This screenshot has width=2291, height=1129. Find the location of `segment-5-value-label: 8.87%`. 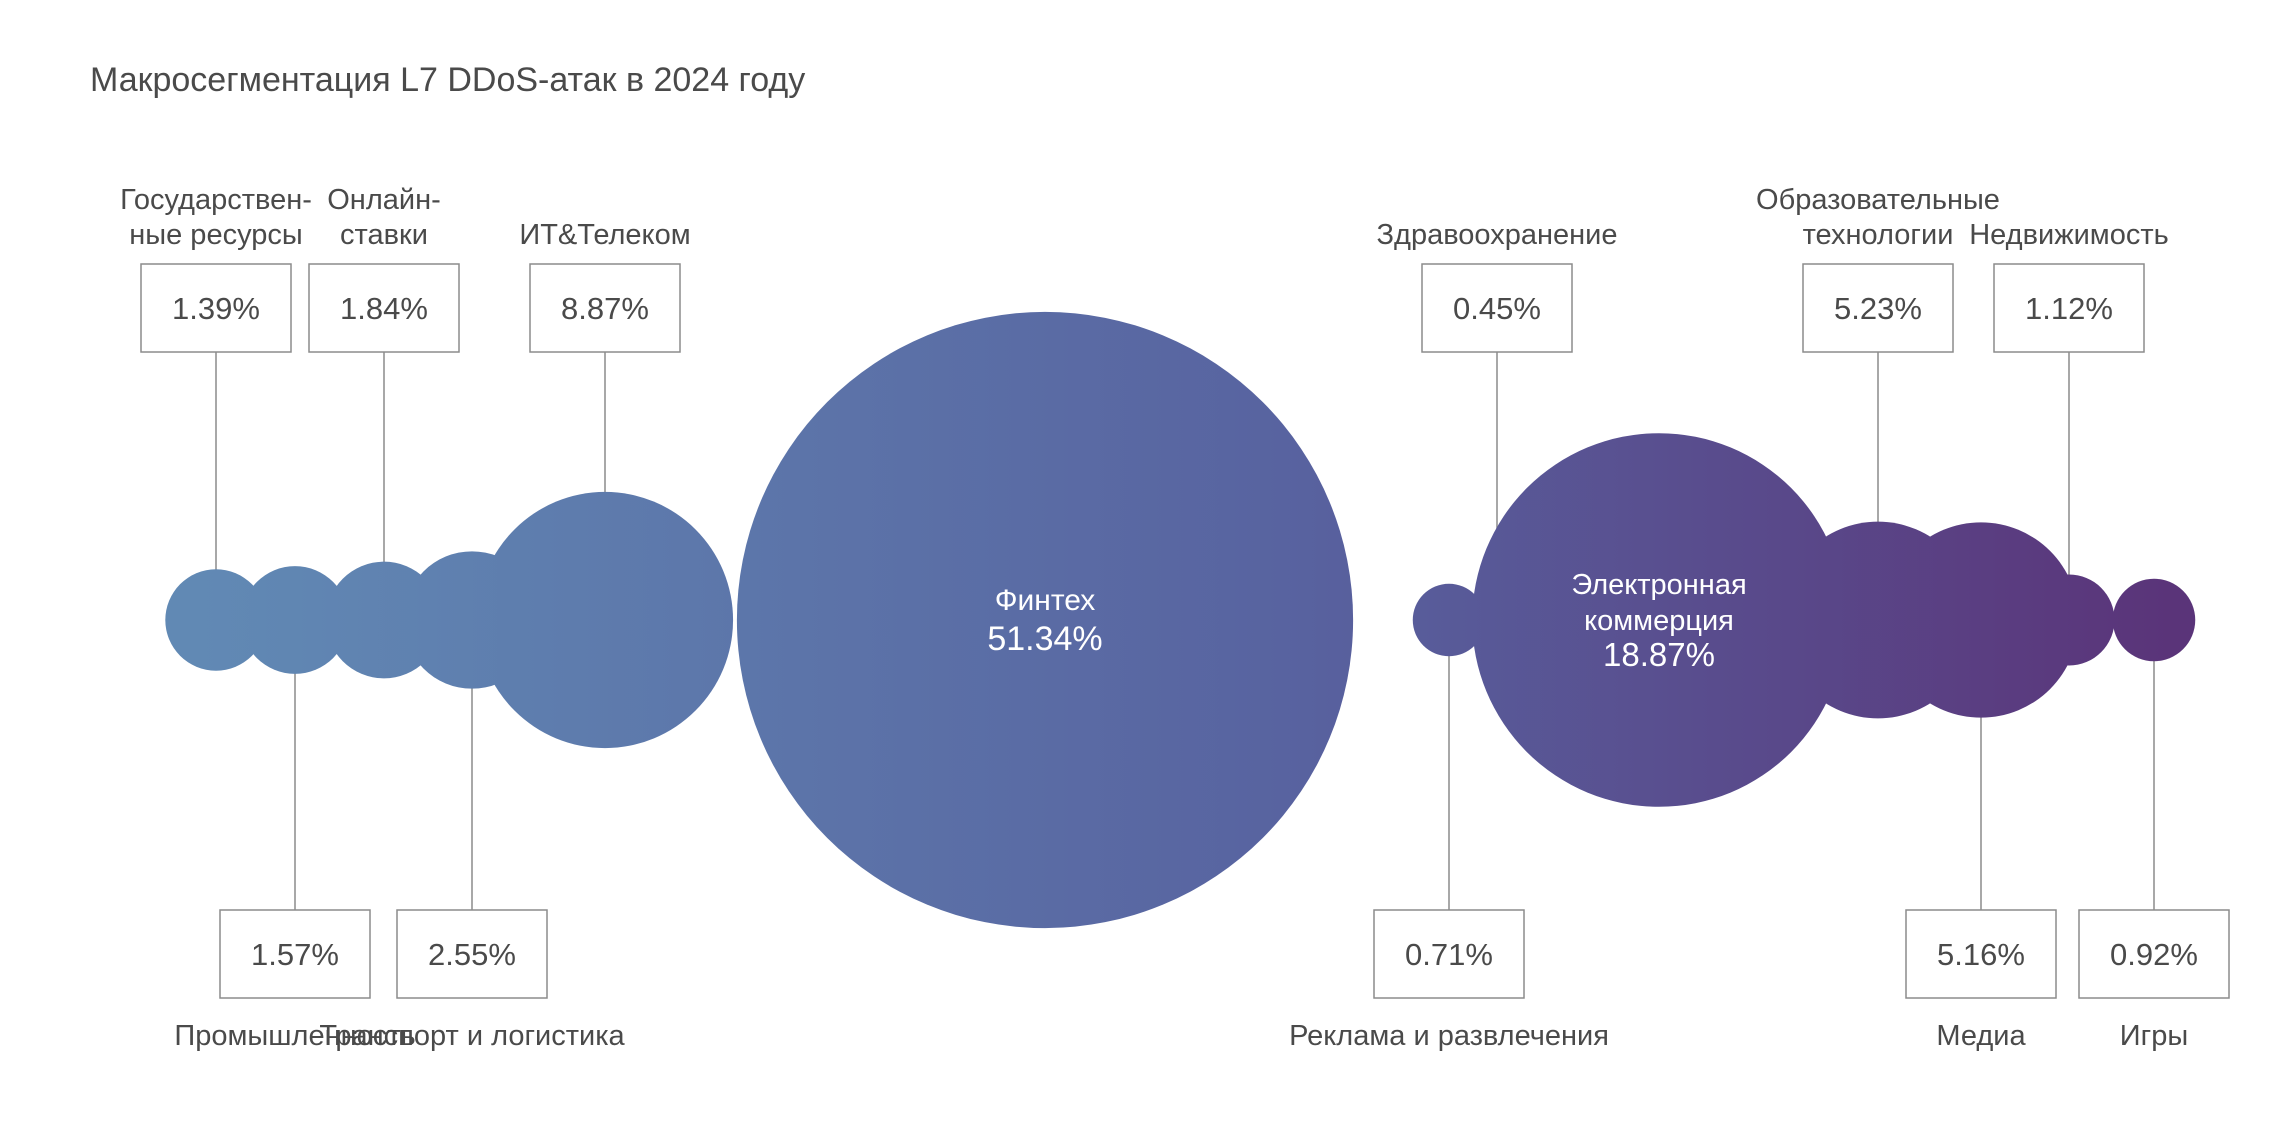

segment-5-value-label: 8.87% is located at coordinates (605, 308).